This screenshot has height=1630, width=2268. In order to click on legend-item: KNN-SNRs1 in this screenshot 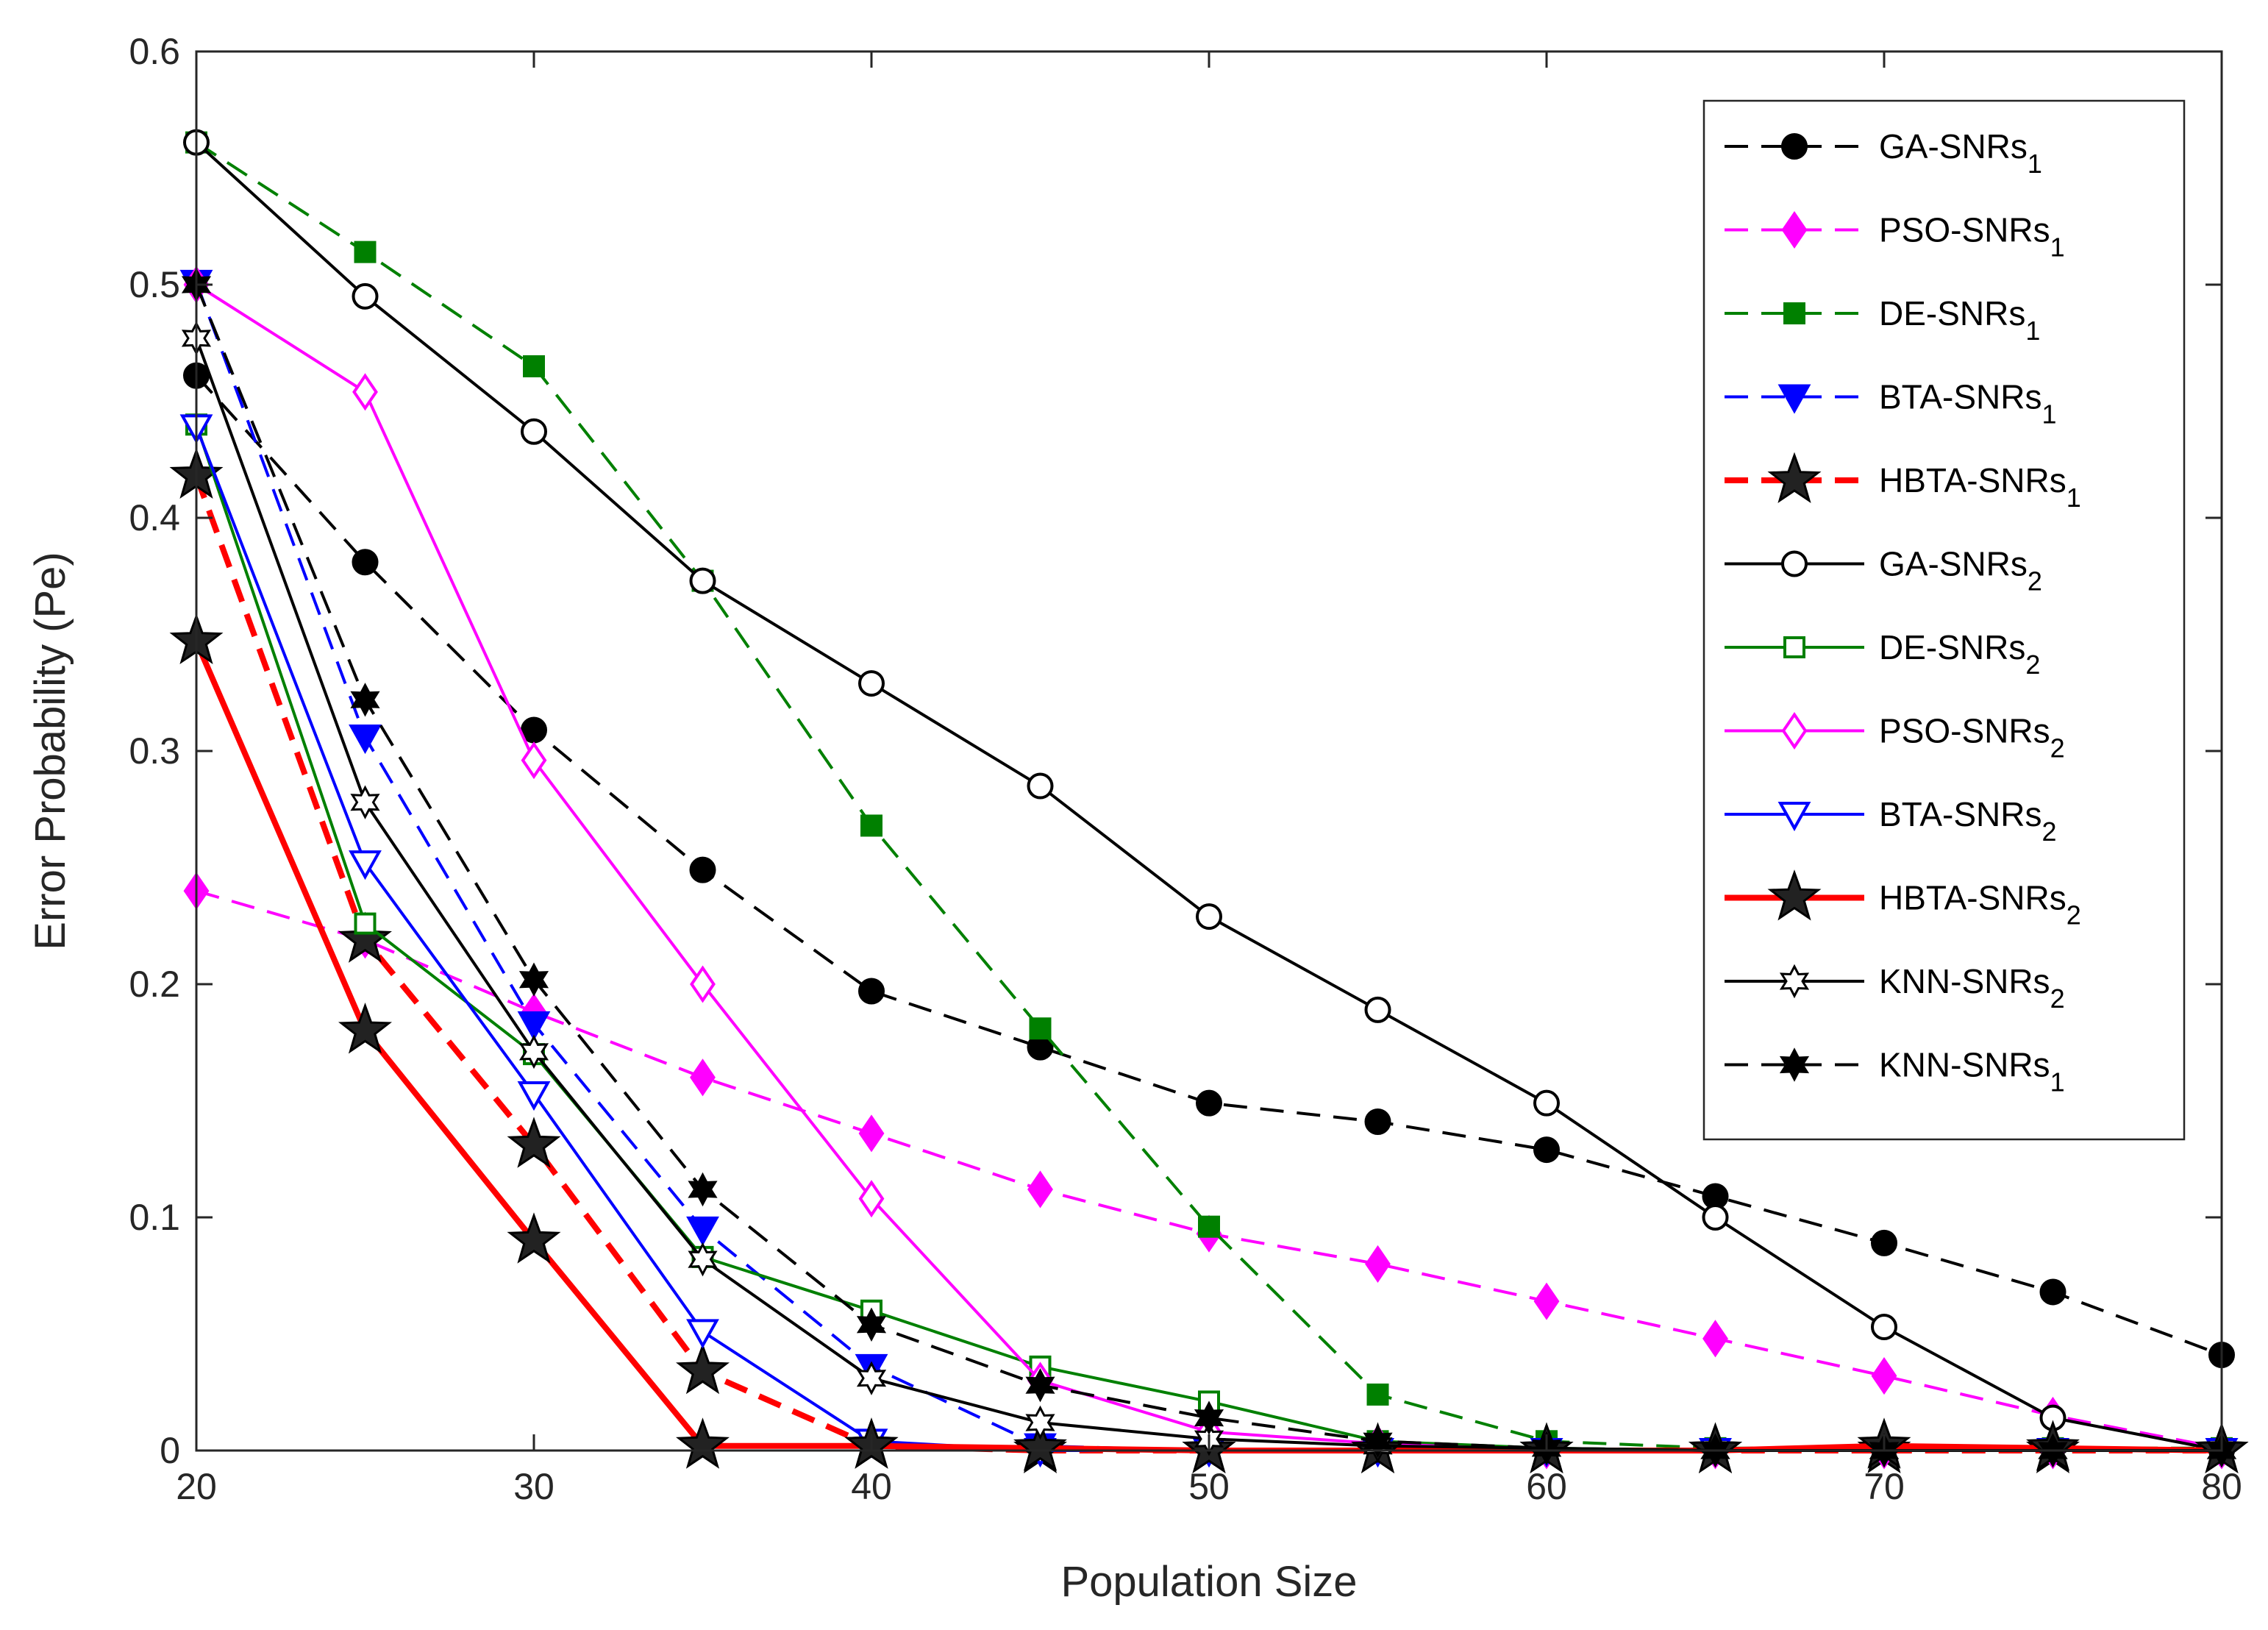, I will do `click(1895, 1071)`.